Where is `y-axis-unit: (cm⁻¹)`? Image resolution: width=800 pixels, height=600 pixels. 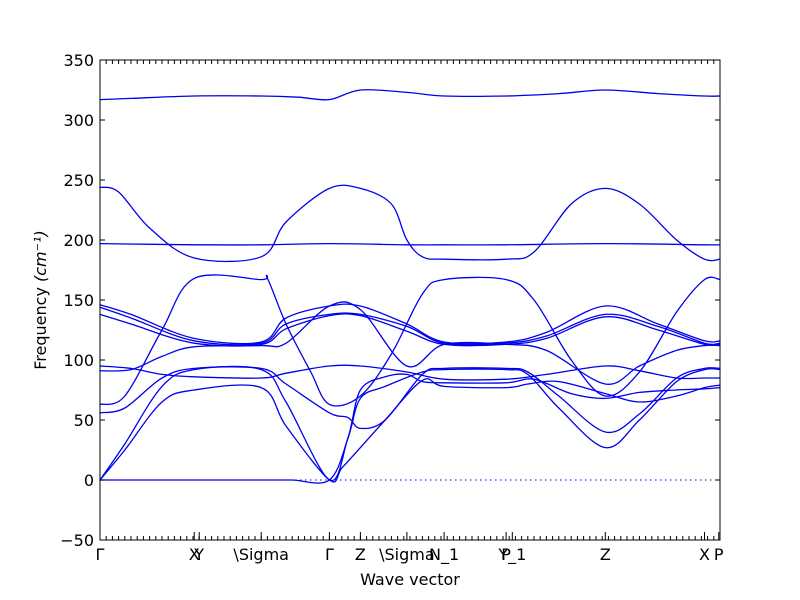 y-axis-unit: (cm⁻¹) is located at coordinates (40, 256).